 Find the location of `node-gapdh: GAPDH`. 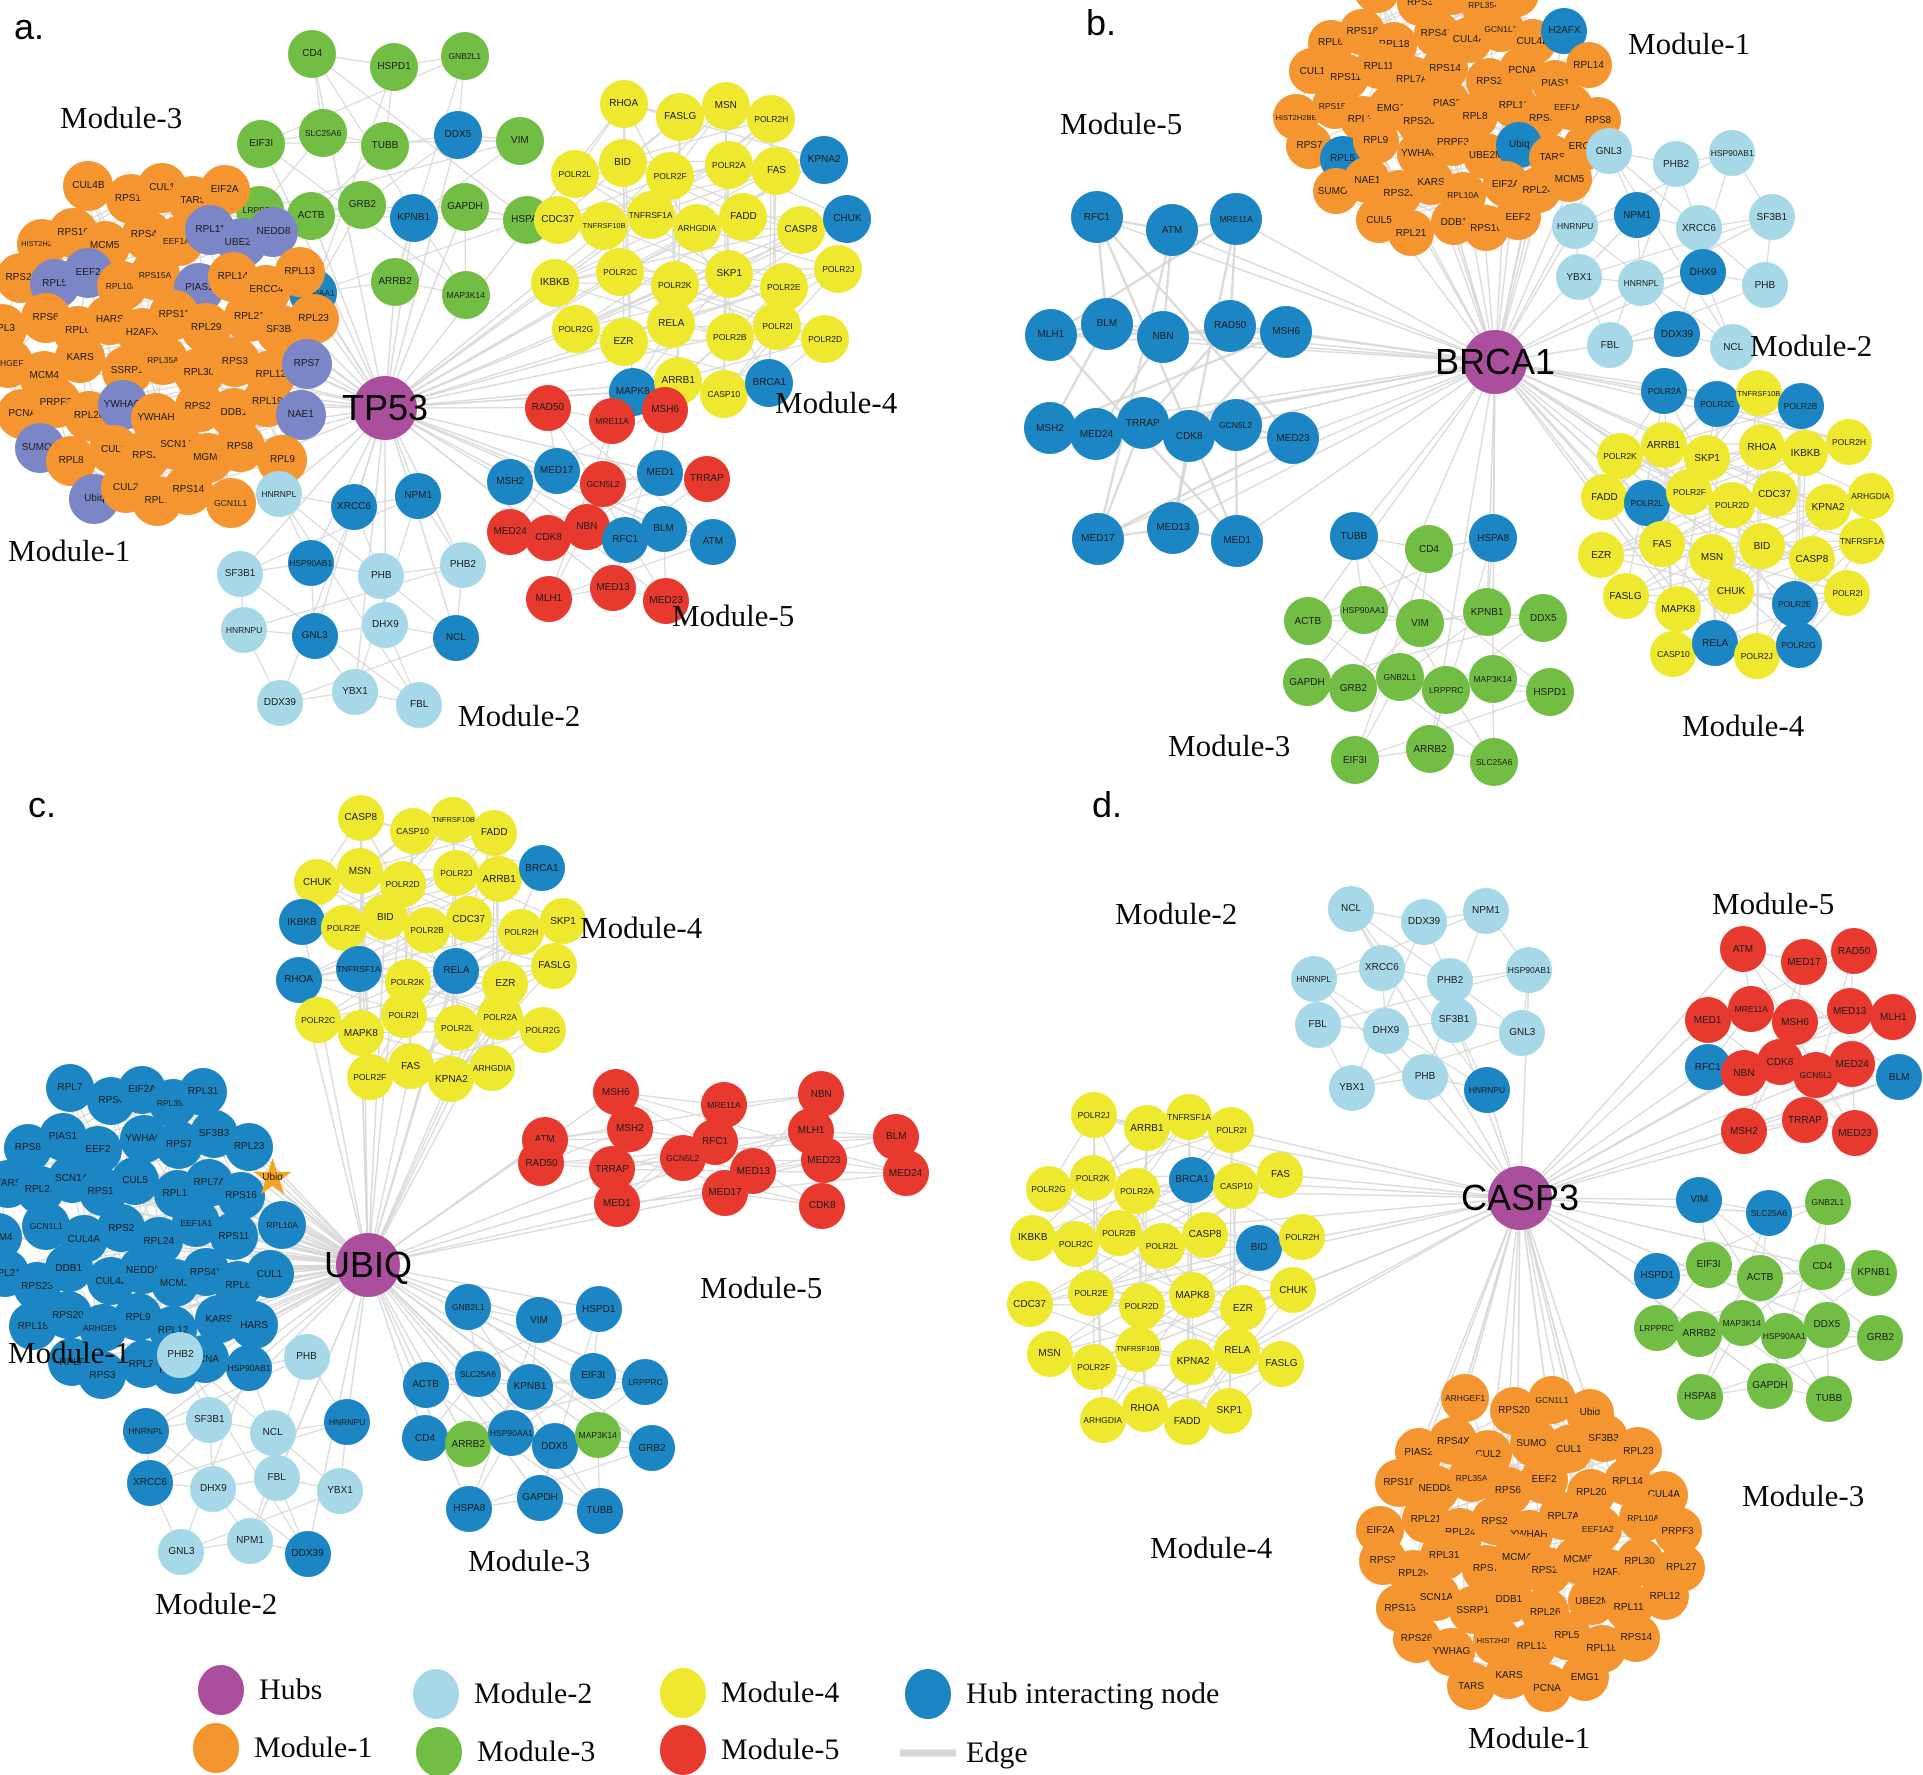

node-gapdh: GAPDH is located at coordinates (1306, 682).